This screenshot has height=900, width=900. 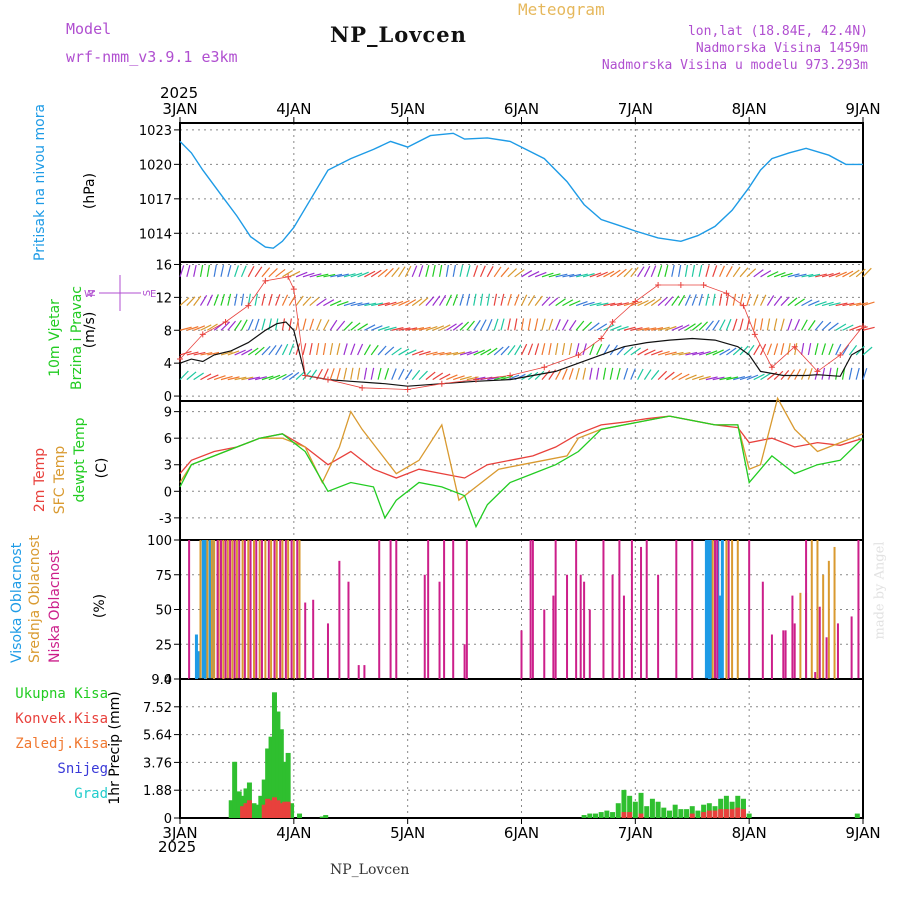 I want to click on x-tick-label-bottom: 3JAN, so click(x=179, y=833).